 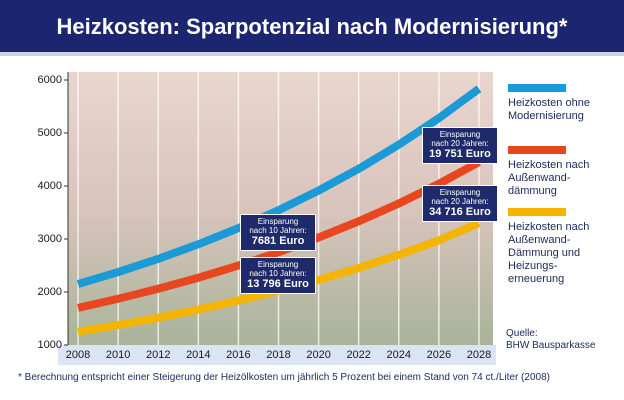 I want to click on annotation-box: Einsparung nach 20 Jahren: 19 751 Euro, so click(x=460, y=145).